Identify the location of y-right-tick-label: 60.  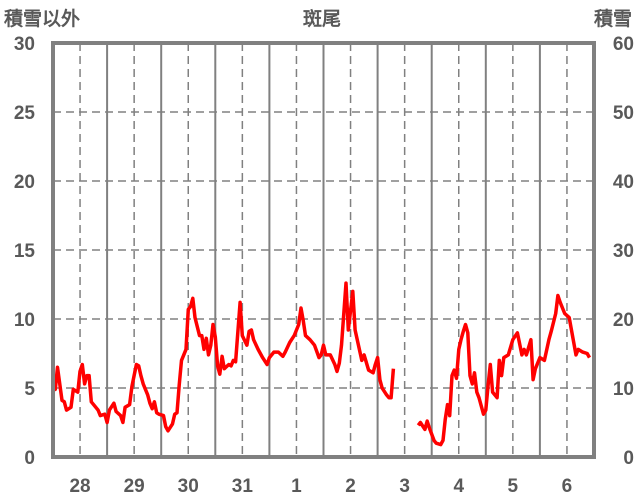
(623, 44).